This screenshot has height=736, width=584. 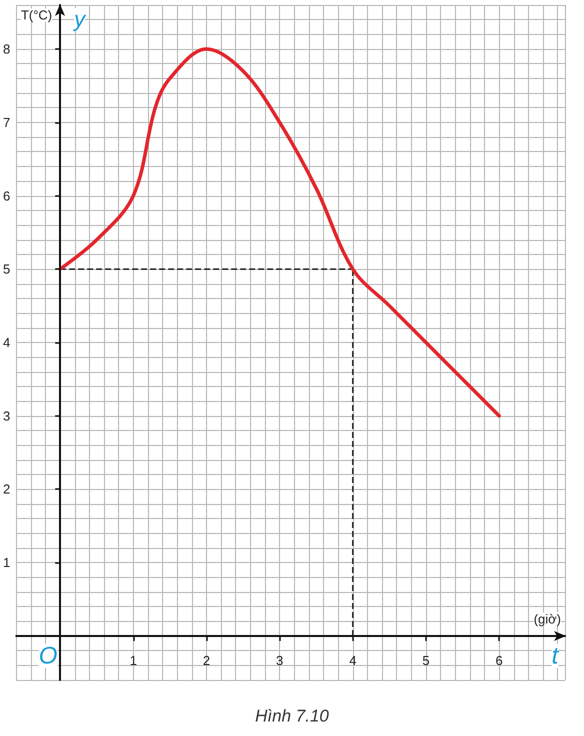 What do you see at coordinates (206, 660) in the screenshot?
I see `x-tick-label: 2` at bounding box center [206, 660].